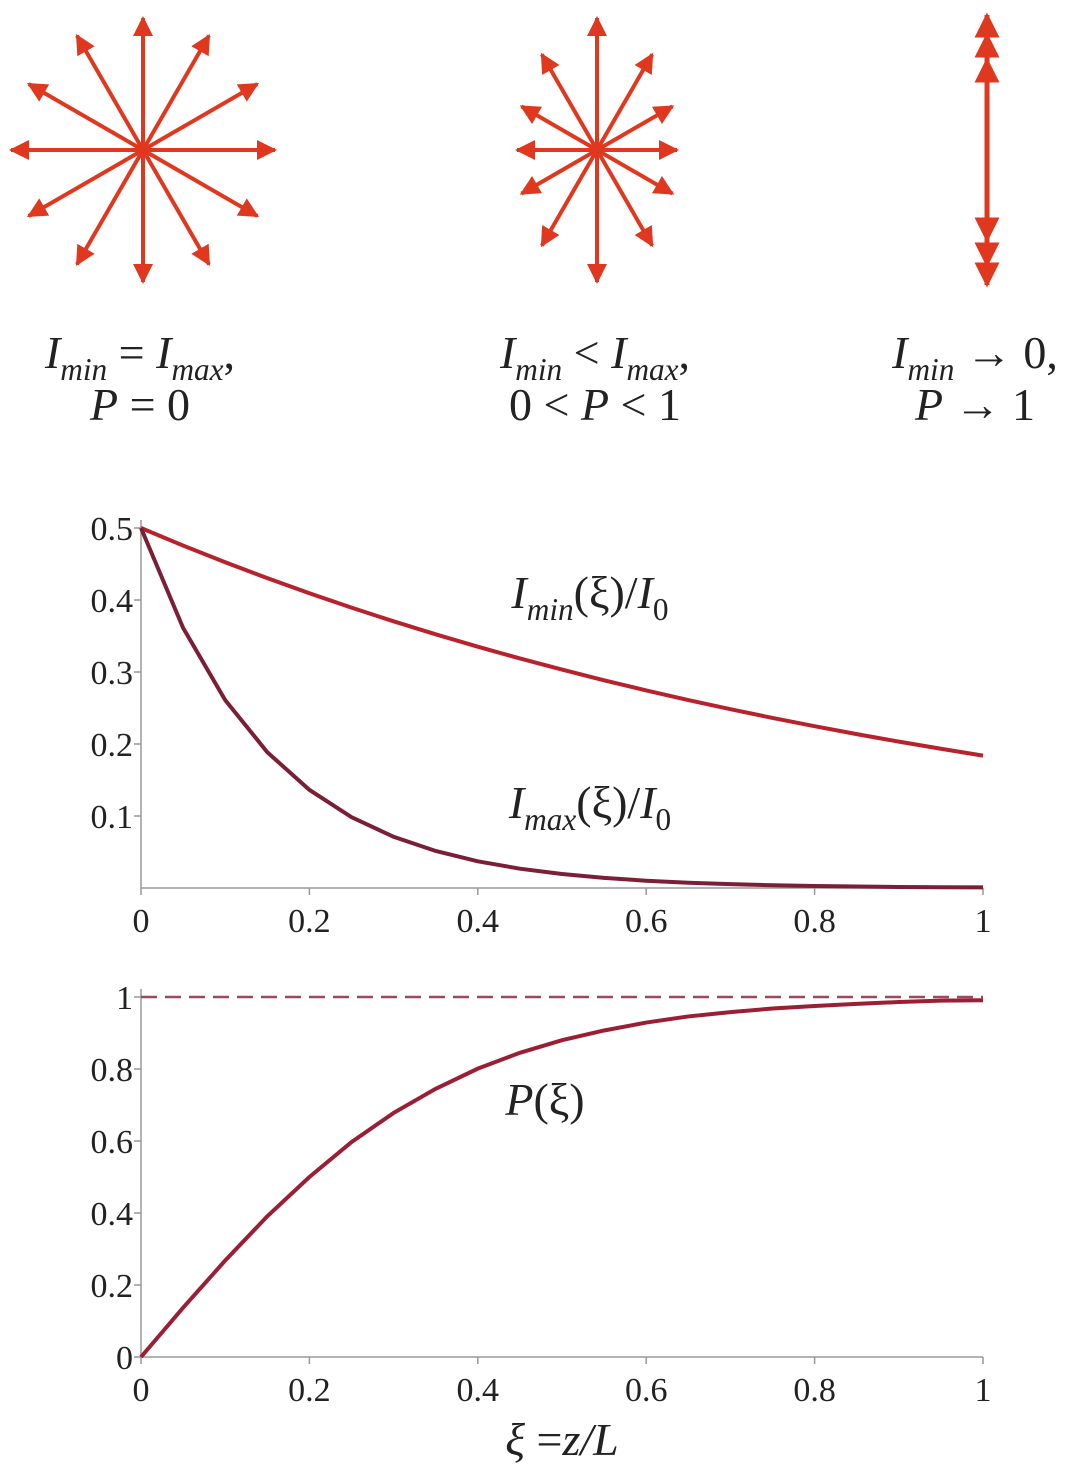  I want to click on y-tick-label: 0, so click(124, 1358).